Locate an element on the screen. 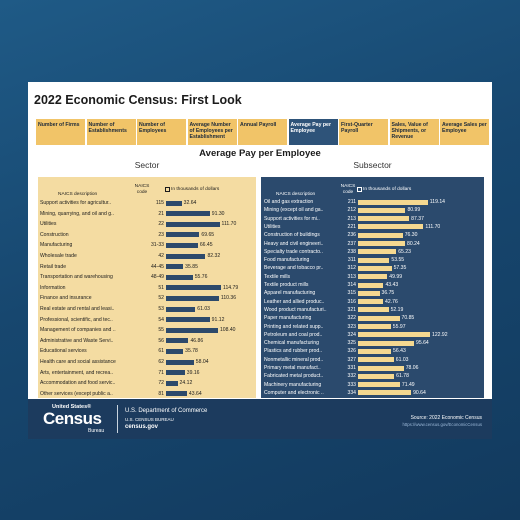 The width and height of the screenshot is (520, 520). row-code: 313 is located at coordinates (352, 276).